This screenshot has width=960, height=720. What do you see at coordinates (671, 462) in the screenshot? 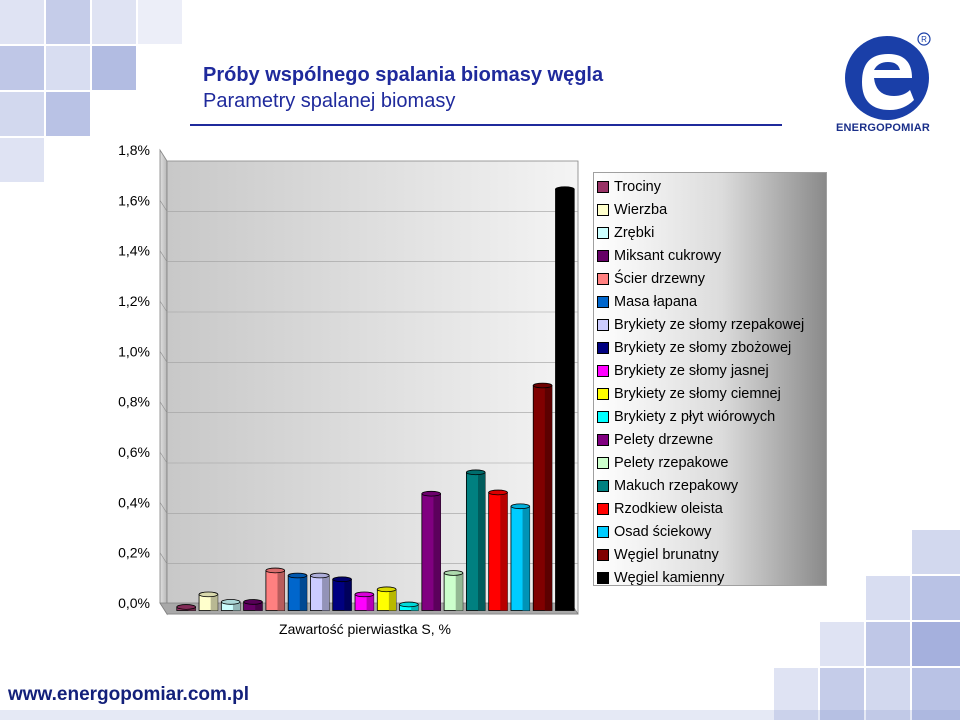
I see `legend-label: Pelety rzepakowe` at bounding box center [671, 462].